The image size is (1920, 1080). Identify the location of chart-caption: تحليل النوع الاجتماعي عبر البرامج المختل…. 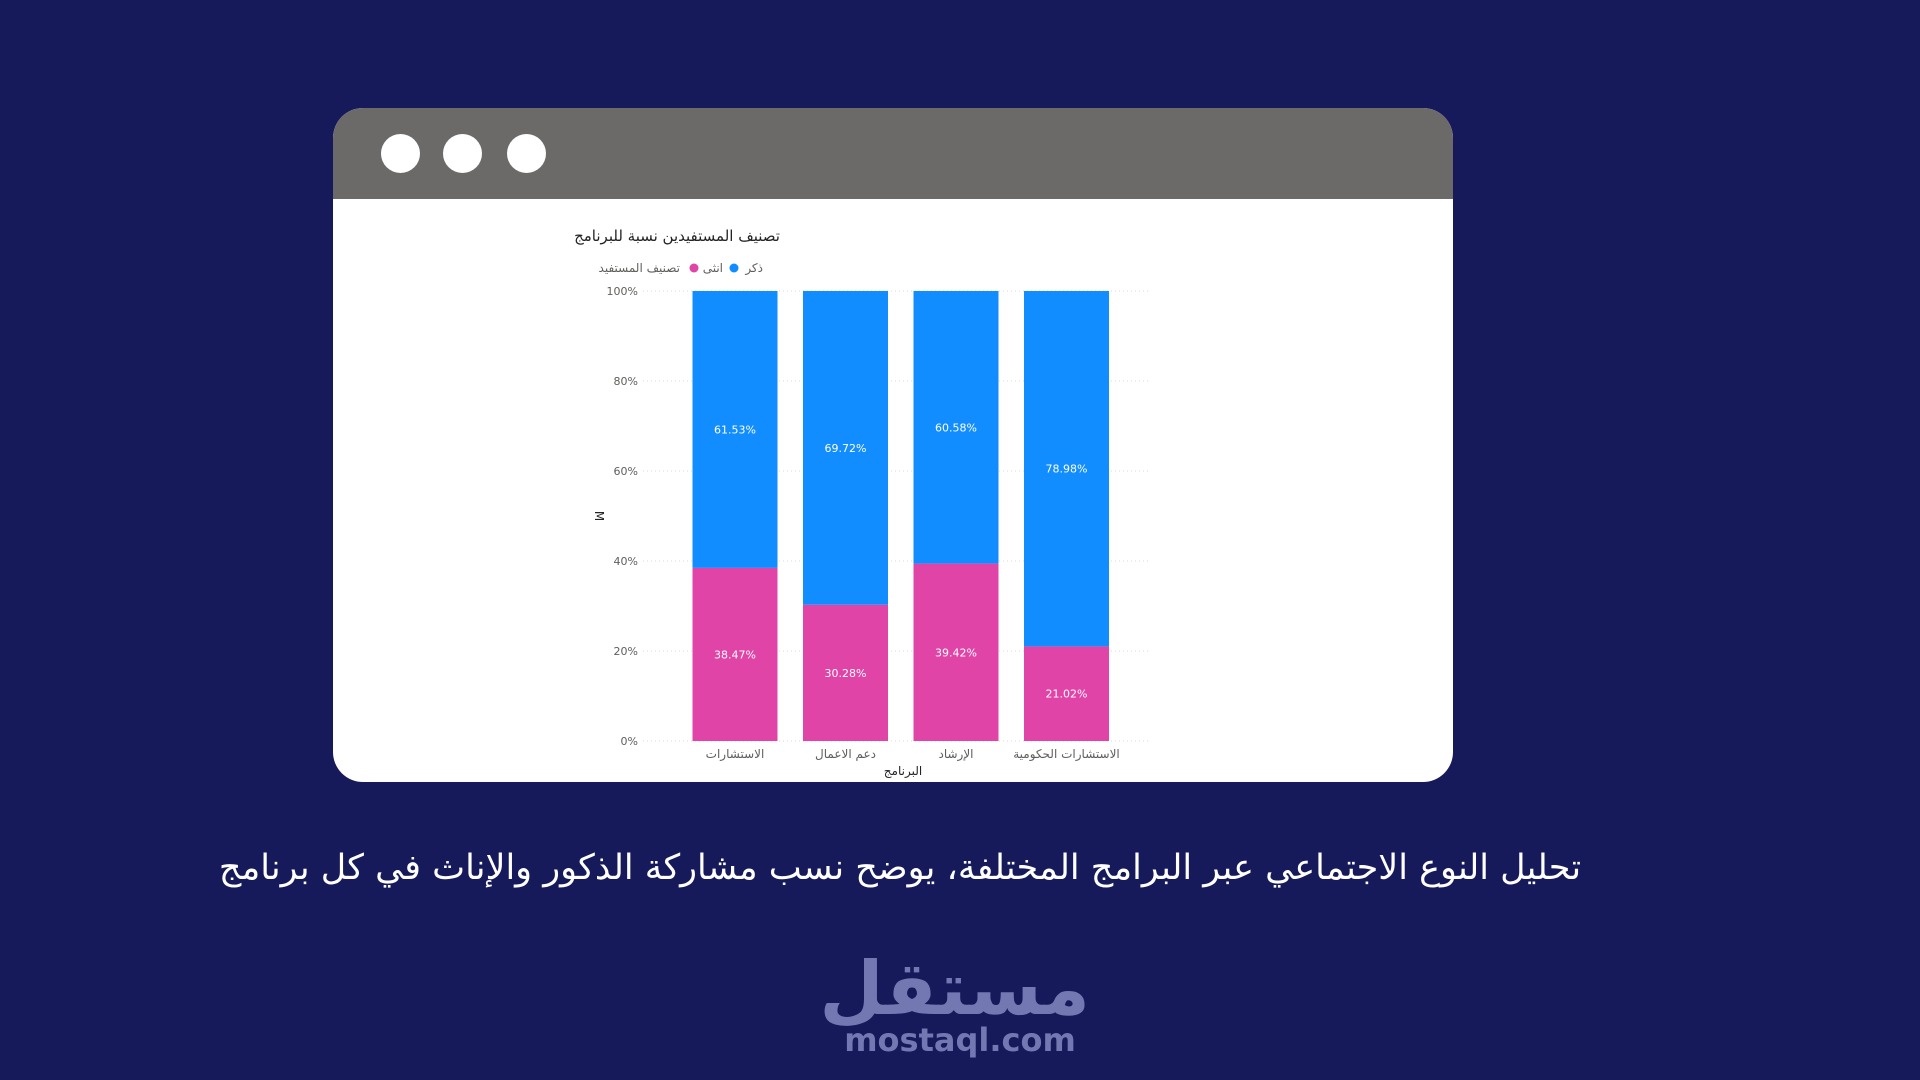
(900, 868).